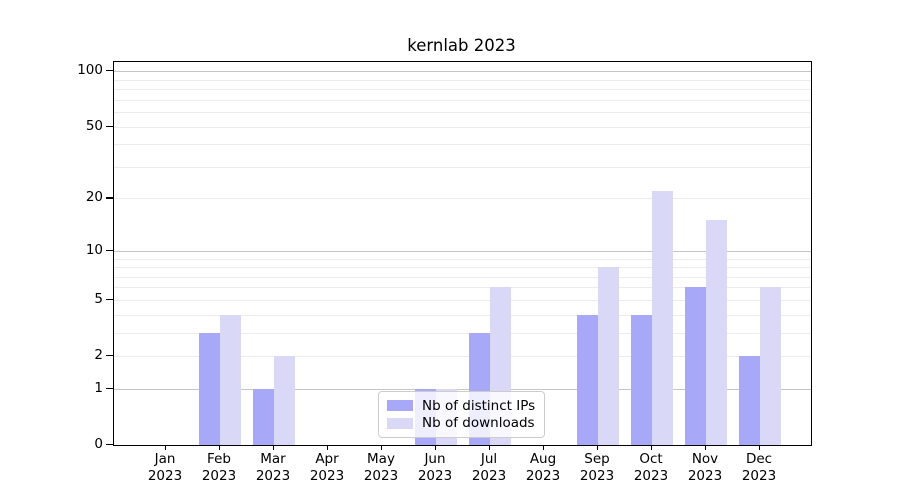  I want to click on x-tick-label: Aug 2023, so click(543, 467).